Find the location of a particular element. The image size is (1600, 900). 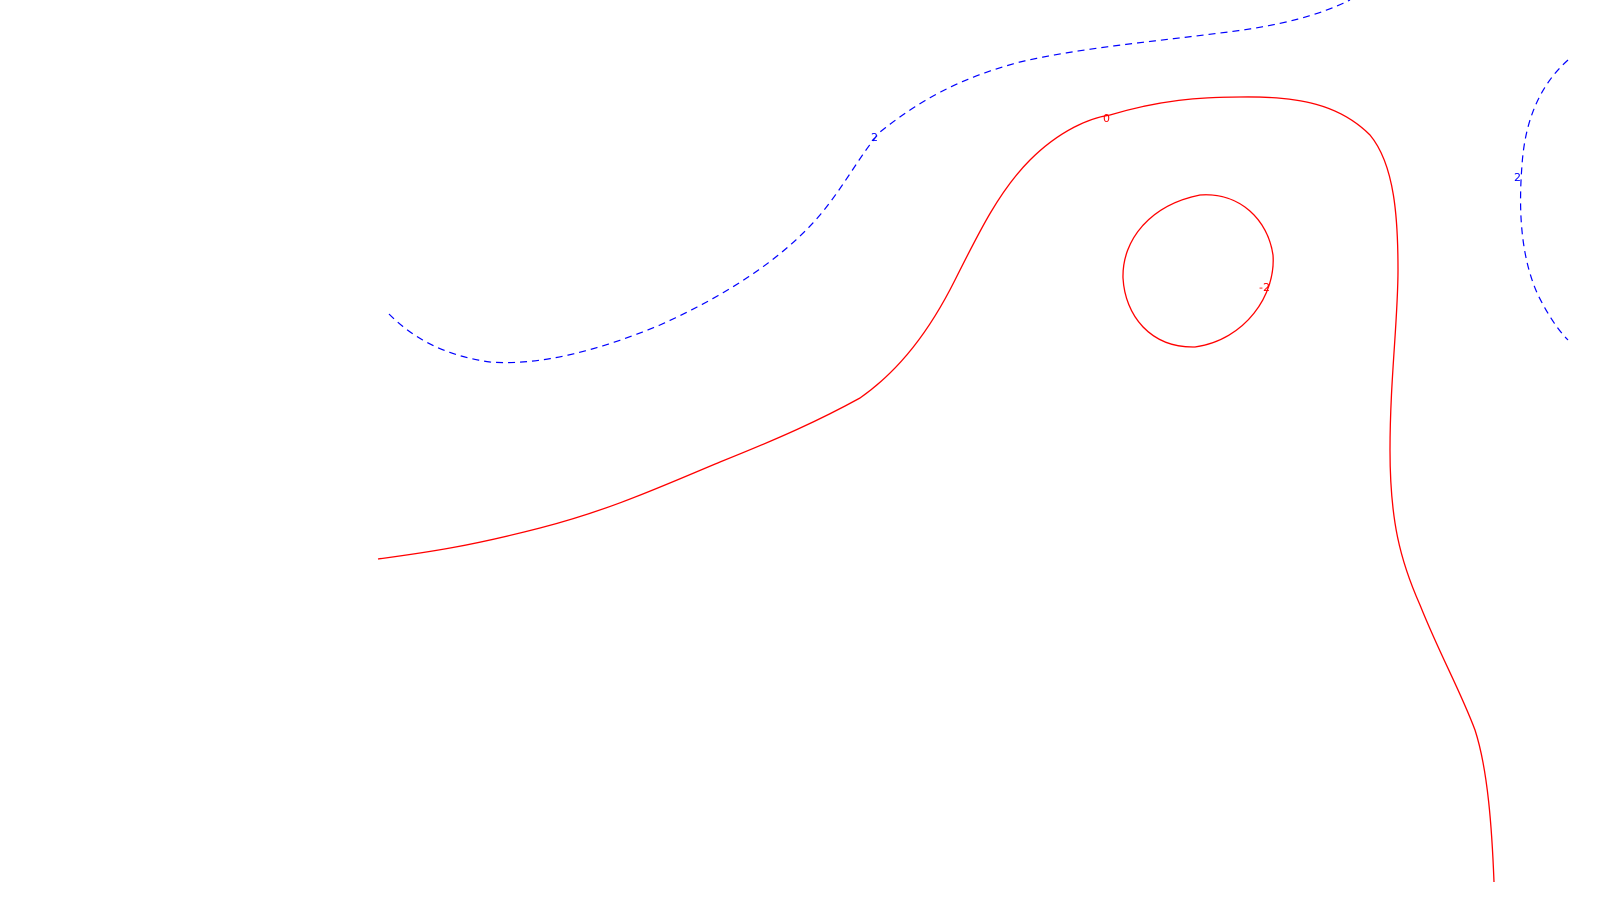

contour-loop-label: -2 is located at coordinates (1264, 287).